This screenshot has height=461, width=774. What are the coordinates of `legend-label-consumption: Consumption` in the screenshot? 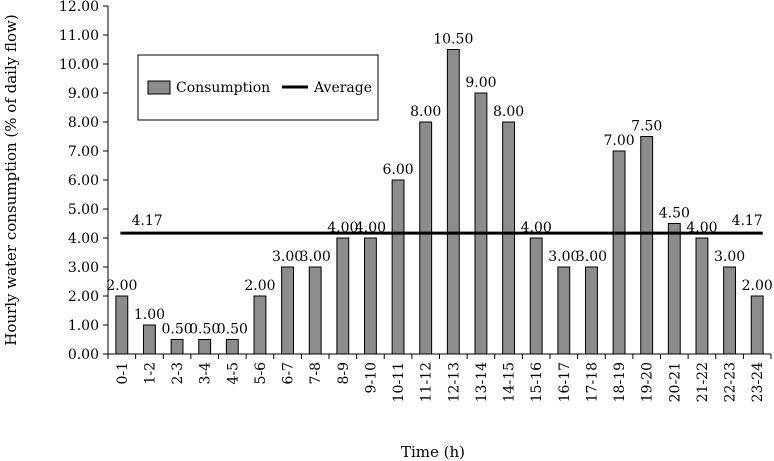 It's located at (223, 88).